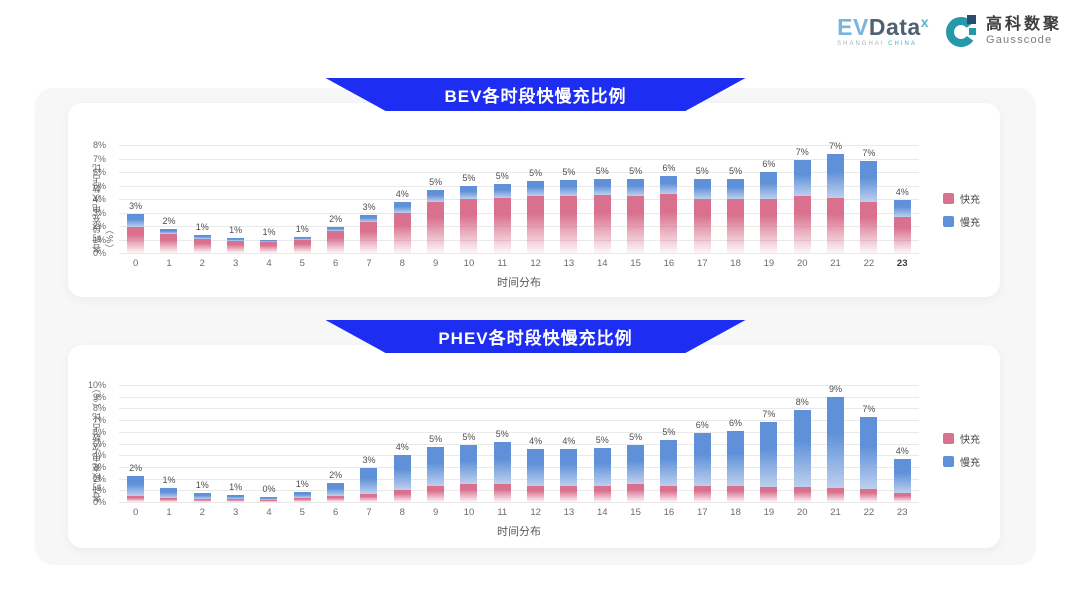 The height and width of the screenshot is (608, 1080). I want to click on phev-x-axis-ticks: 0 1 2 3 4 5 6 7 8 9 10 11 12 13 14 15 16 17 18 19 20 21 22 23, so click(519, 512).